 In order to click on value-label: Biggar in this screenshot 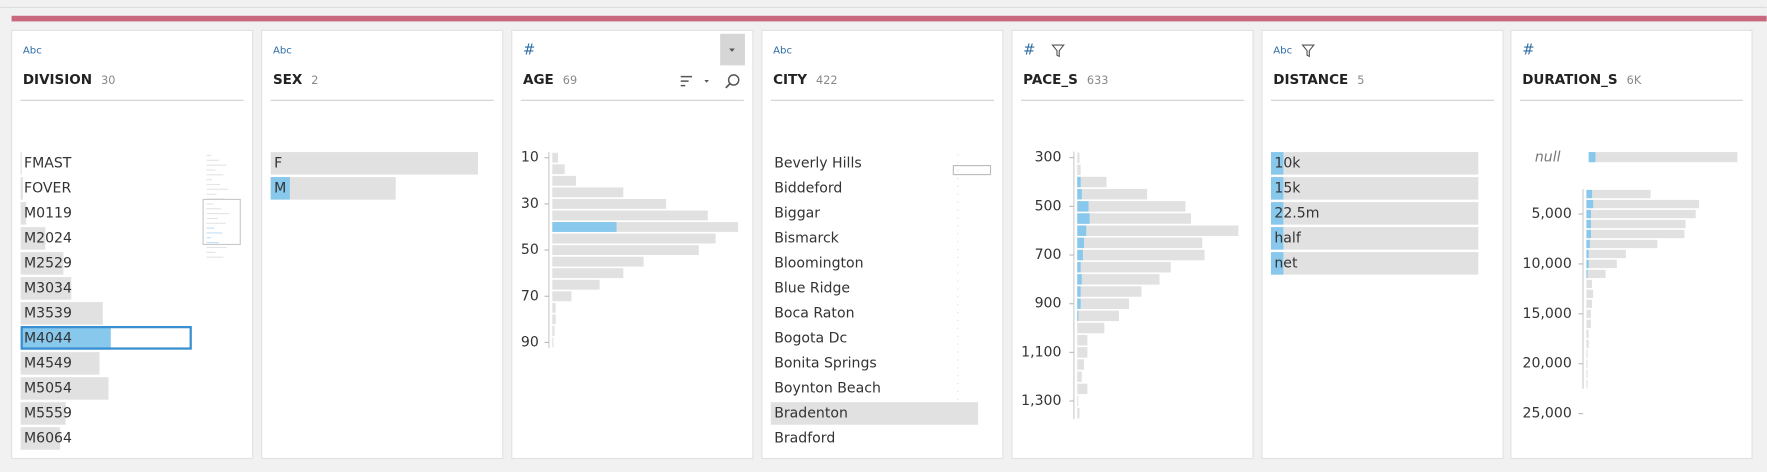, I will do `click(797, 213)`.